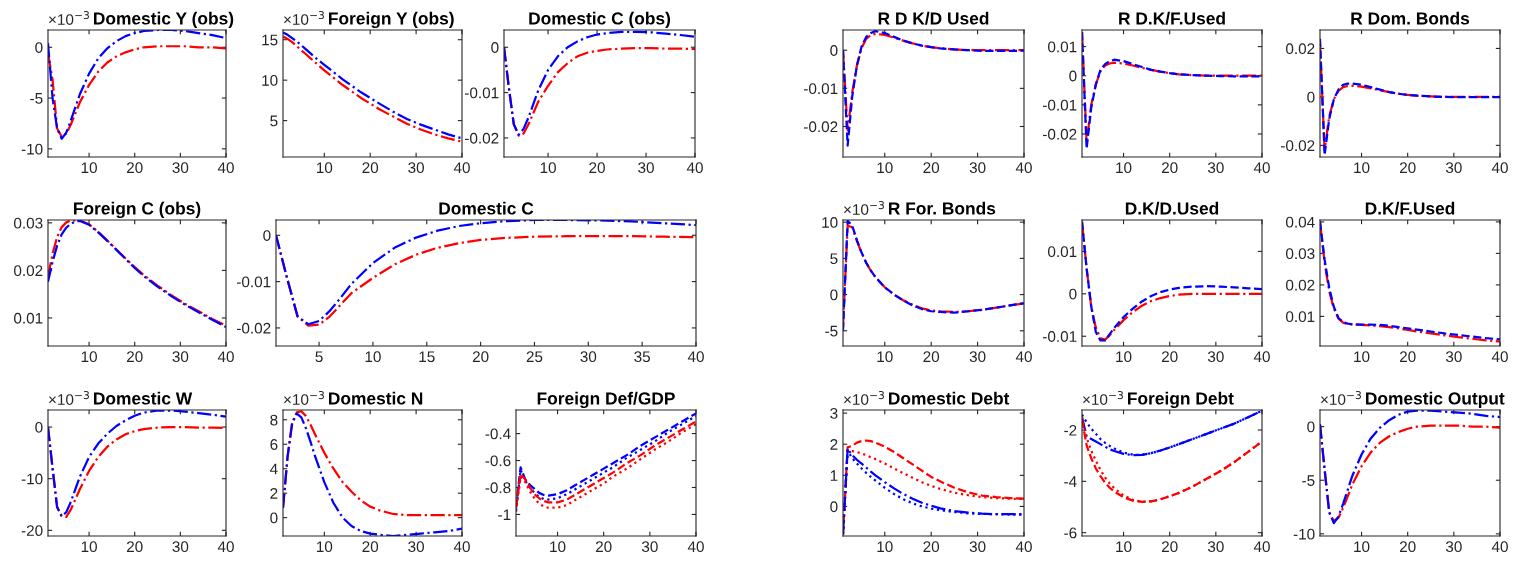 This screenshot has height=566, width=1536. What do you see at coordinates (32, 149) in the screenshot?
I see `y-tick-label: -10` at bounding box center [32, 149].